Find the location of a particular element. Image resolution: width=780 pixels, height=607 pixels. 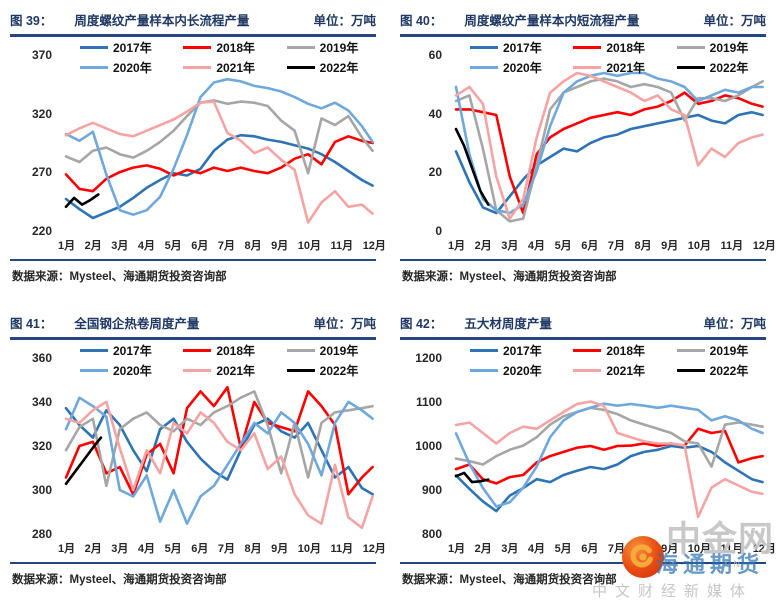

figure-label: 图 40： is located at coordinates (421, 21).